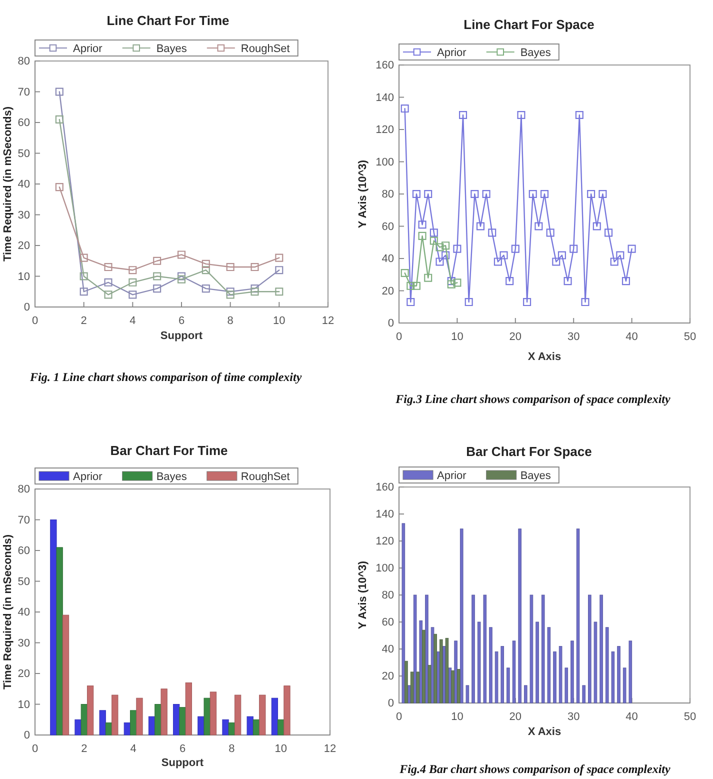  What do you see at coordinates (172, 48) in the screenshot?
I see `legend-label: Bayes` at bounding box center [172, 48].